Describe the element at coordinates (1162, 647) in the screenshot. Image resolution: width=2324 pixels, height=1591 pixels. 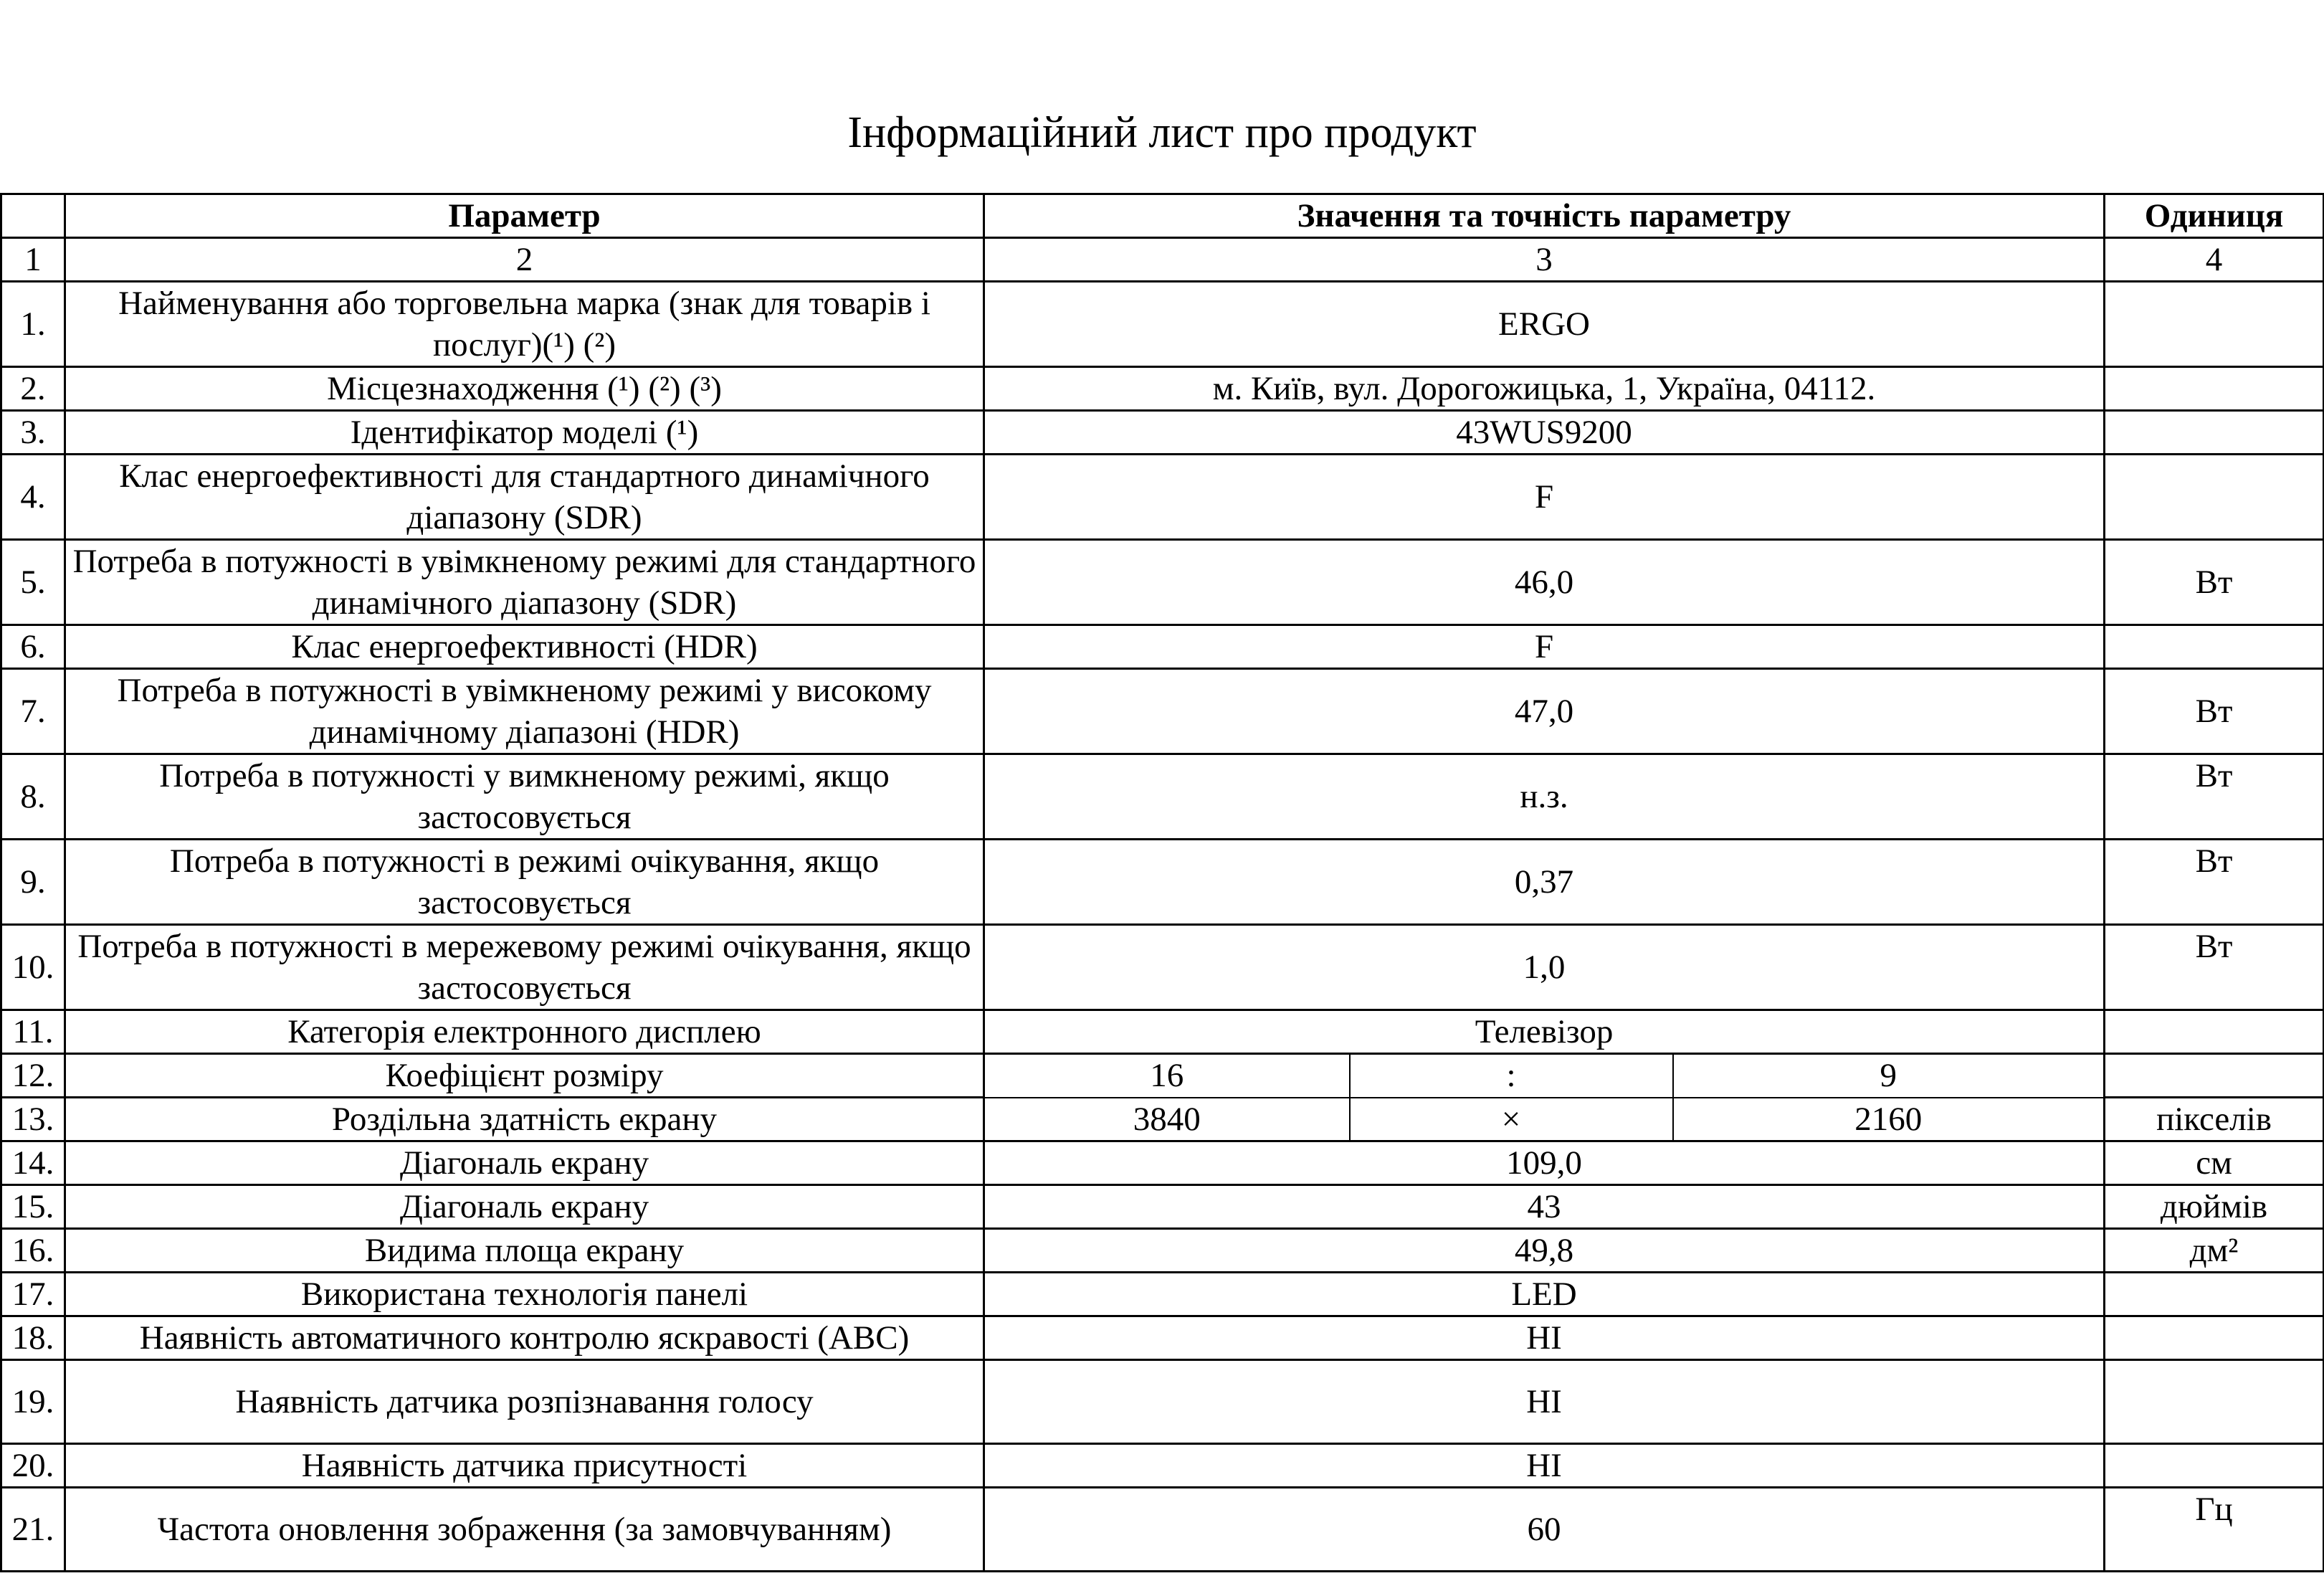
I see `table-row: 6. Клас енергоефективності (HDR) F` at that location.